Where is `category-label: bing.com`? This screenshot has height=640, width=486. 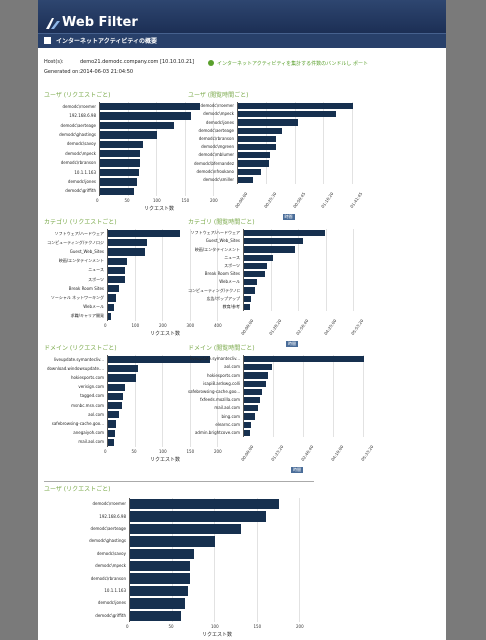 category-label: bing.com is located at coordinates (230, 416).